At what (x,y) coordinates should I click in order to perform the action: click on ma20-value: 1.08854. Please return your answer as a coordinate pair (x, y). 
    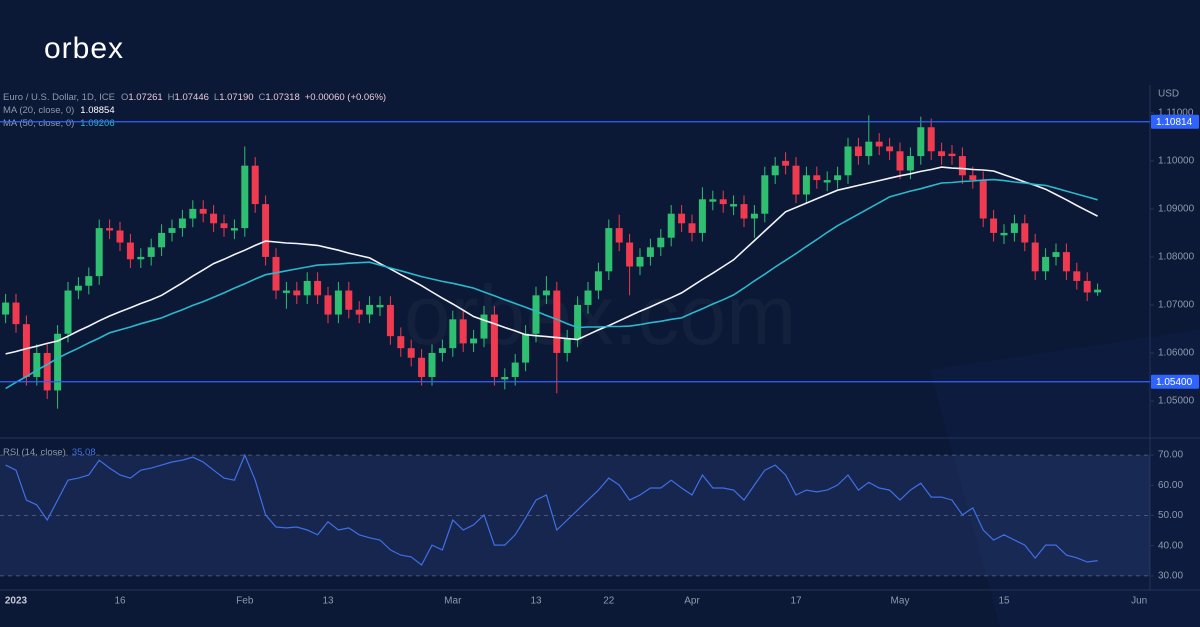
    Looking at the image, I should click on (97, 110).